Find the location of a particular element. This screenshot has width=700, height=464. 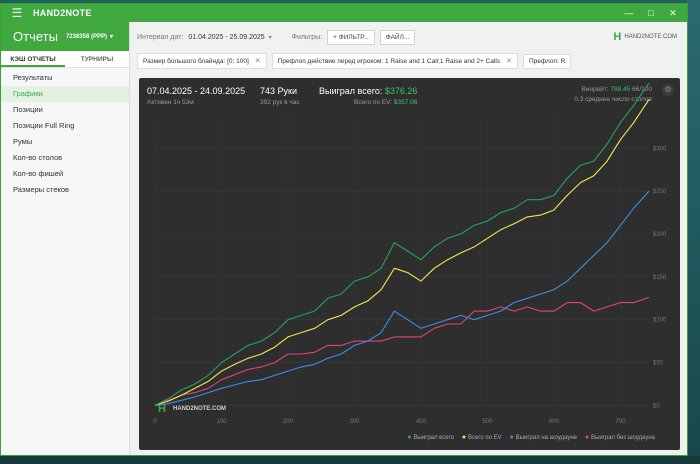

plus-icon: + is located at coordinates (336, 37).